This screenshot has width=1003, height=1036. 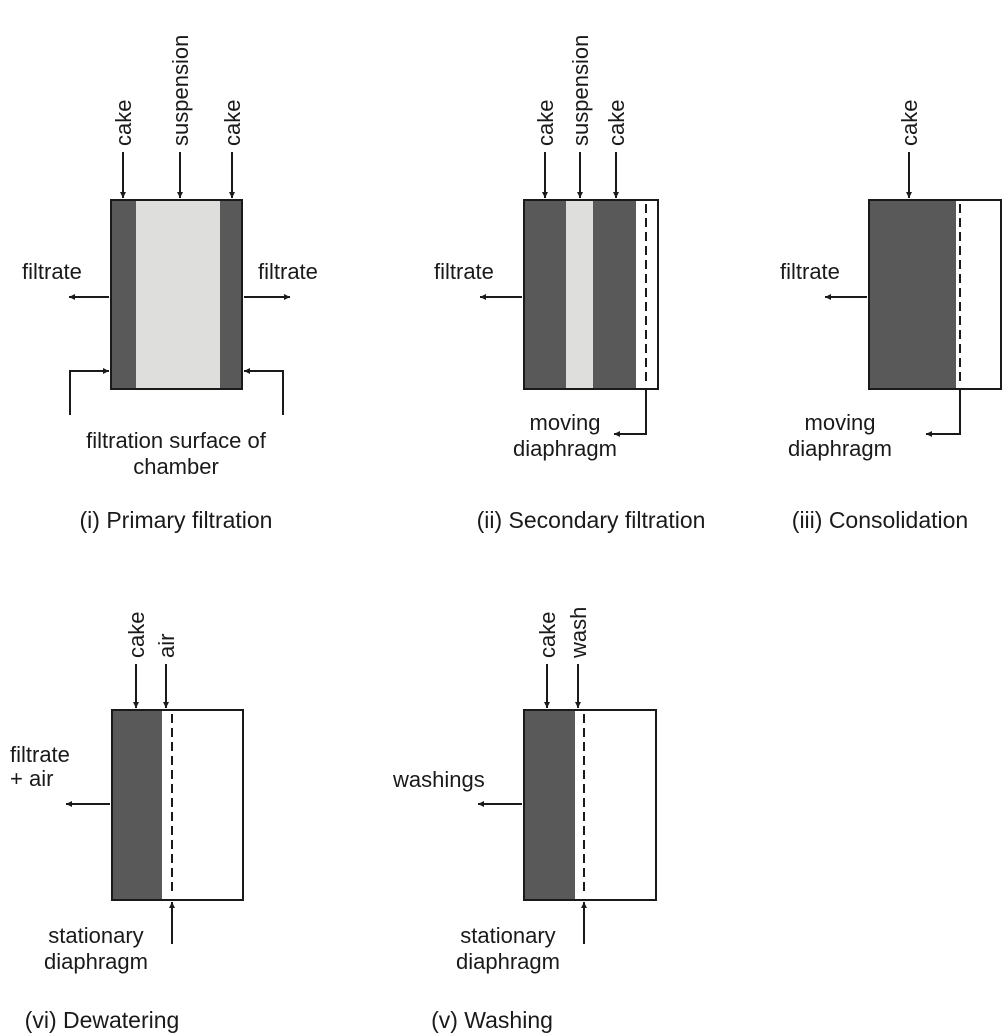 I want to click on surface-pointer-right, so click(x=264, y=391).